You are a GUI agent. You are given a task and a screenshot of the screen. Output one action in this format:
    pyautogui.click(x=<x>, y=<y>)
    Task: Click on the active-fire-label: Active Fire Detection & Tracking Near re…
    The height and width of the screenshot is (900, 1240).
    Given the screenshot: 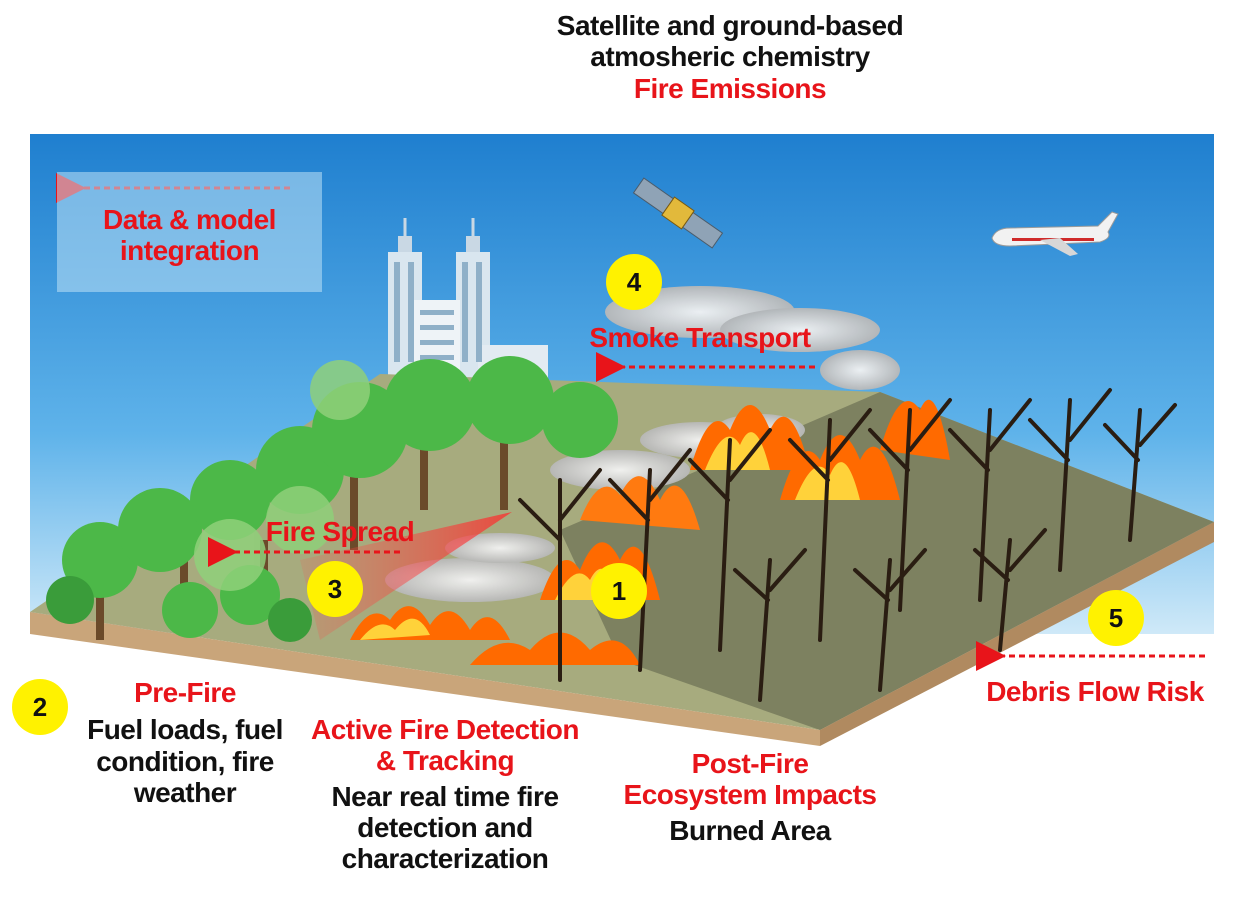 What is the action you would take?
    pyautogui.click(x=445, y=794)
    